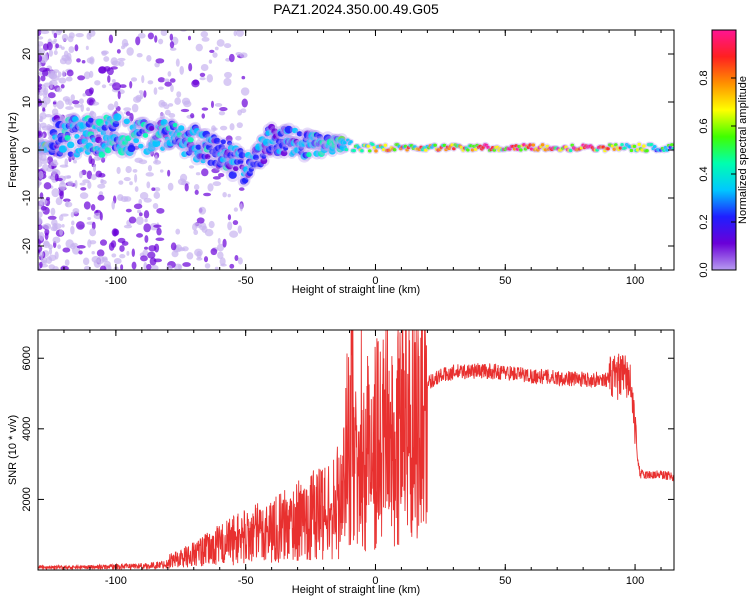 Image resolution: width=750 pixels, height=600 pixels. Describe the element at coordinates (27, 358) in the screenshot. I see `snr-ytick-label: 6000` at that location.